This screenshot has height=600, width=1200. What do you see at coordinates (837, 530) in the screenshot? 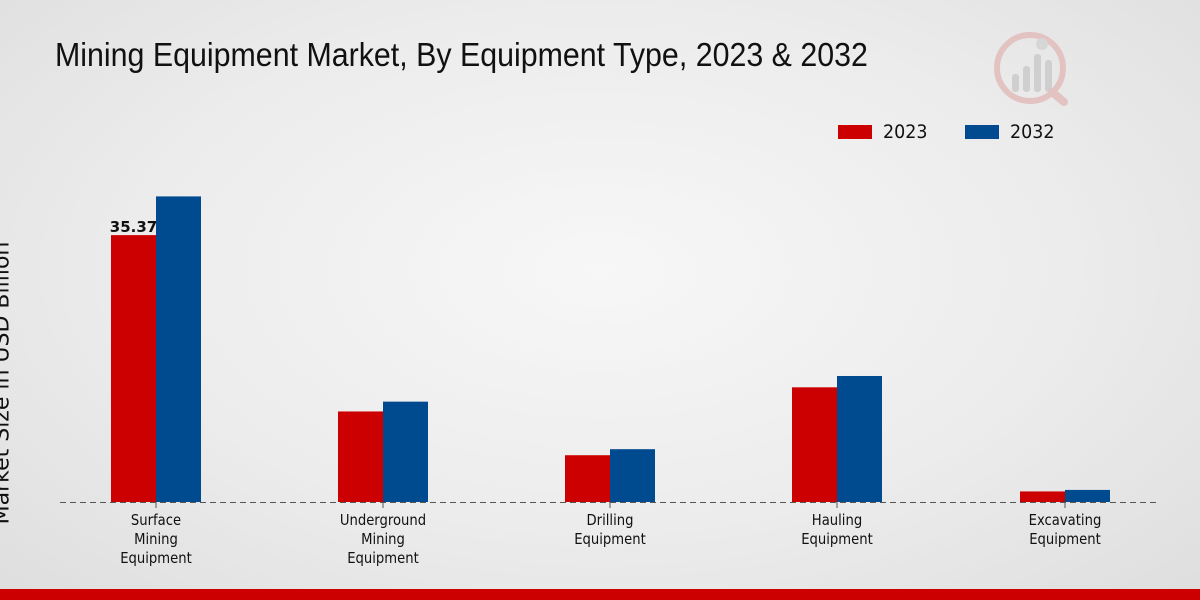
I see `x-tick-label-3: Hauling Equipment` at bounding box center [837, 530].